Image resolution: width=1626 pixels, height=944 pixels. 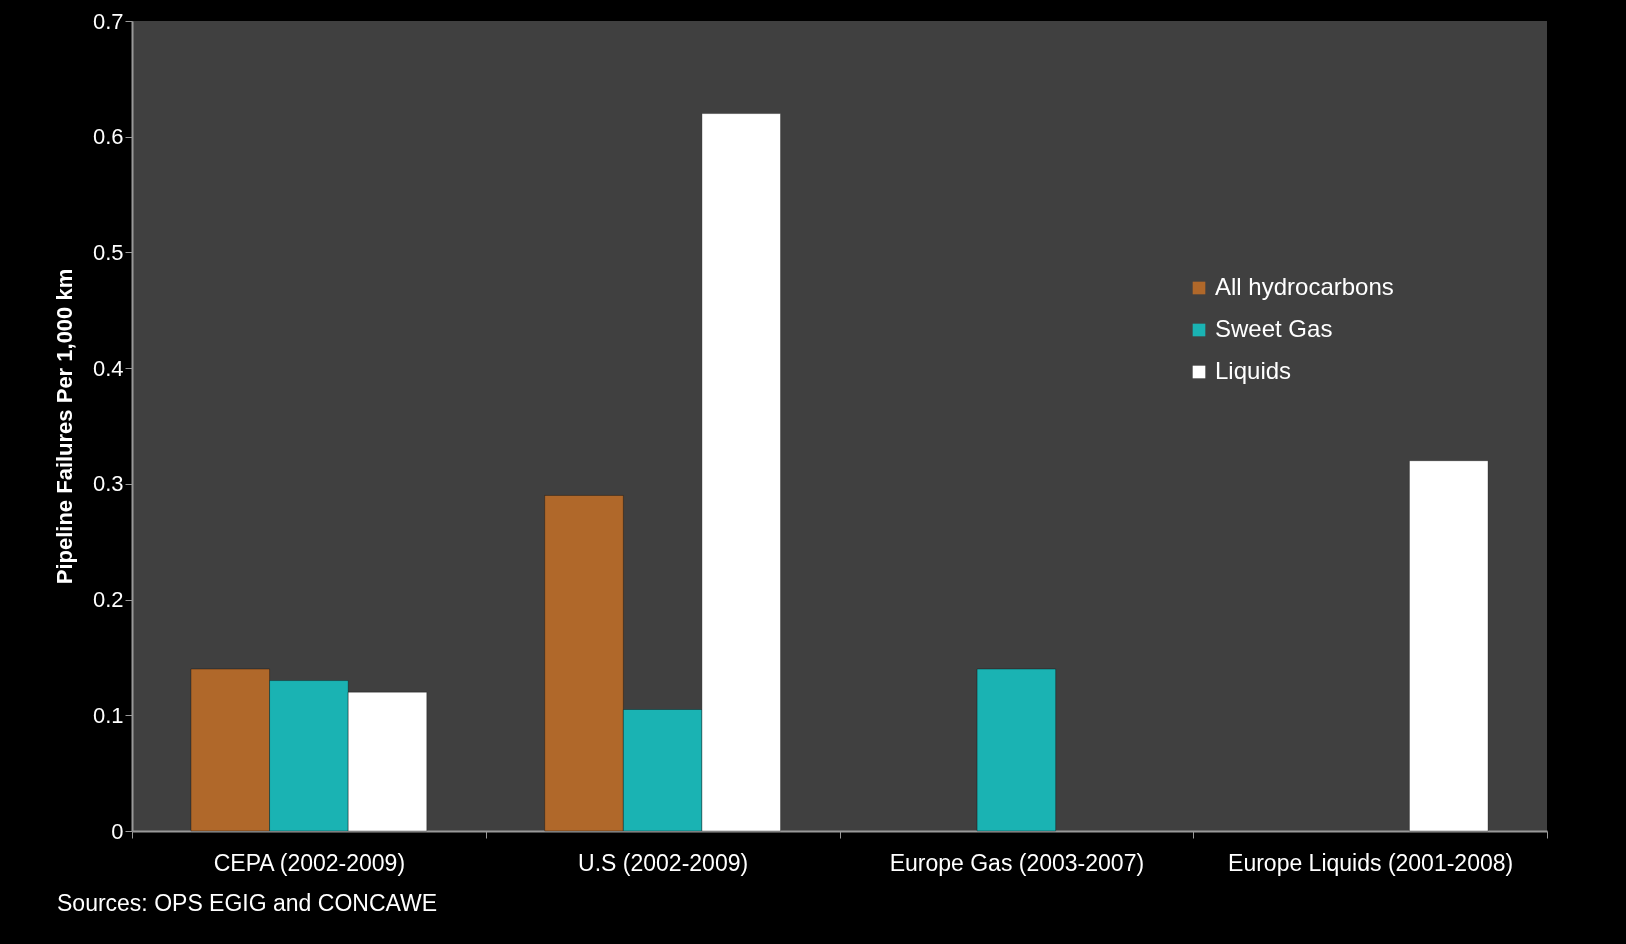 I want to click on legend-label: All hydrocarbons, so click(x=1304, y=286).